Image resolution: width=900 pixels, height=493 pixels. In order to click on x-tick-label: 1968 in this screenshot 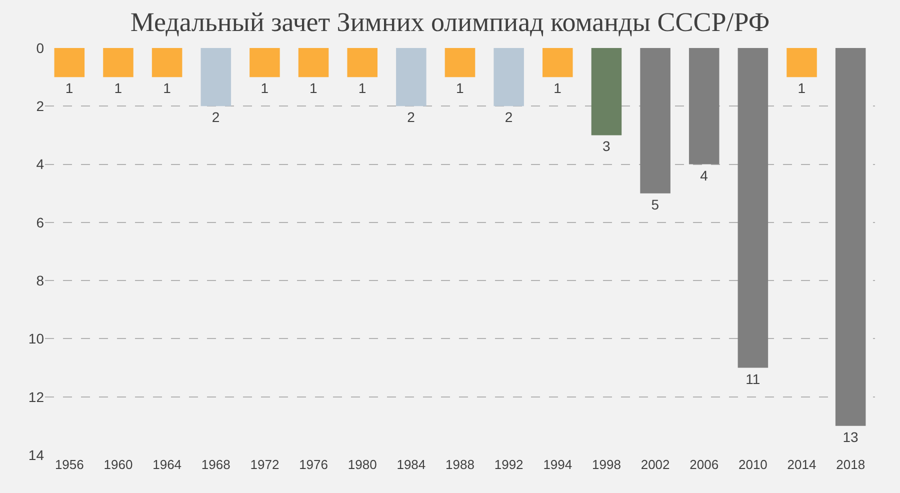, I will do `click(215, 464)`.